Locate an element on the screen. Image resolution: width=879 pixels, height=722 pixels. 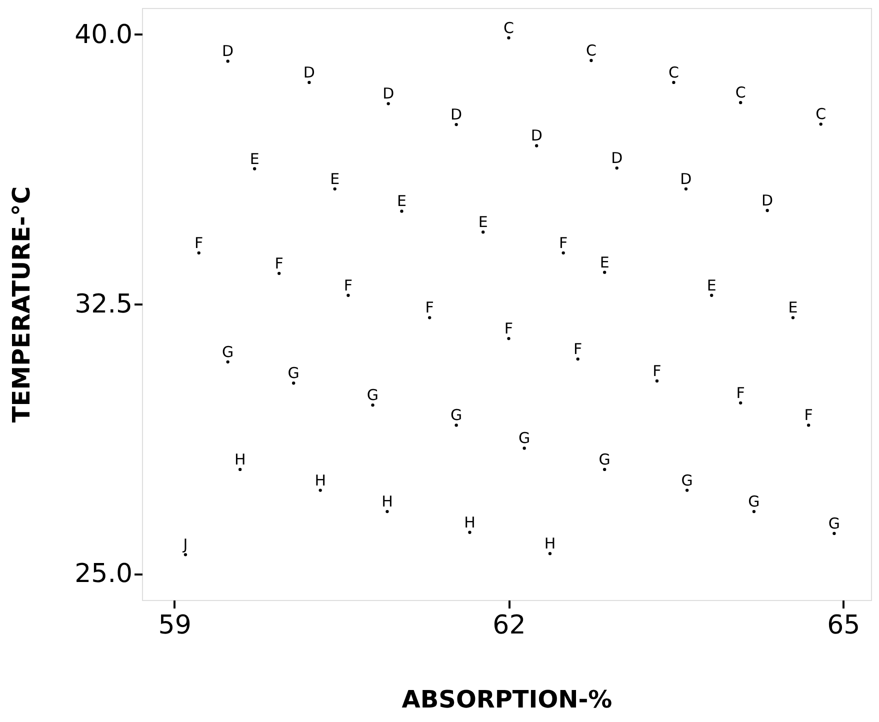
x-tick-label: 65 is located at coordinates (843, 625).